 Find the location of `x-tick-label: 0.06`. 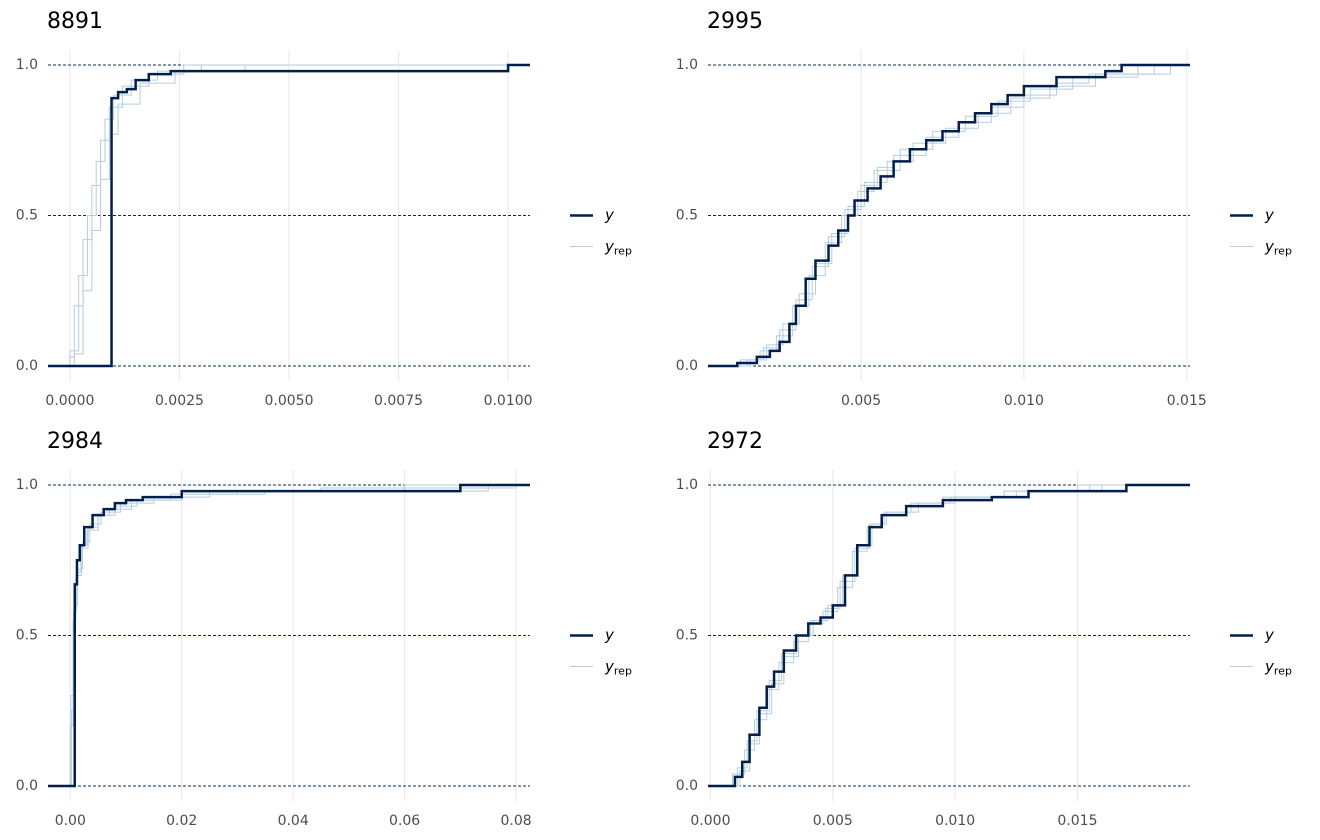

x-tick-label: 0.06 is located at coordinates (404, 821).